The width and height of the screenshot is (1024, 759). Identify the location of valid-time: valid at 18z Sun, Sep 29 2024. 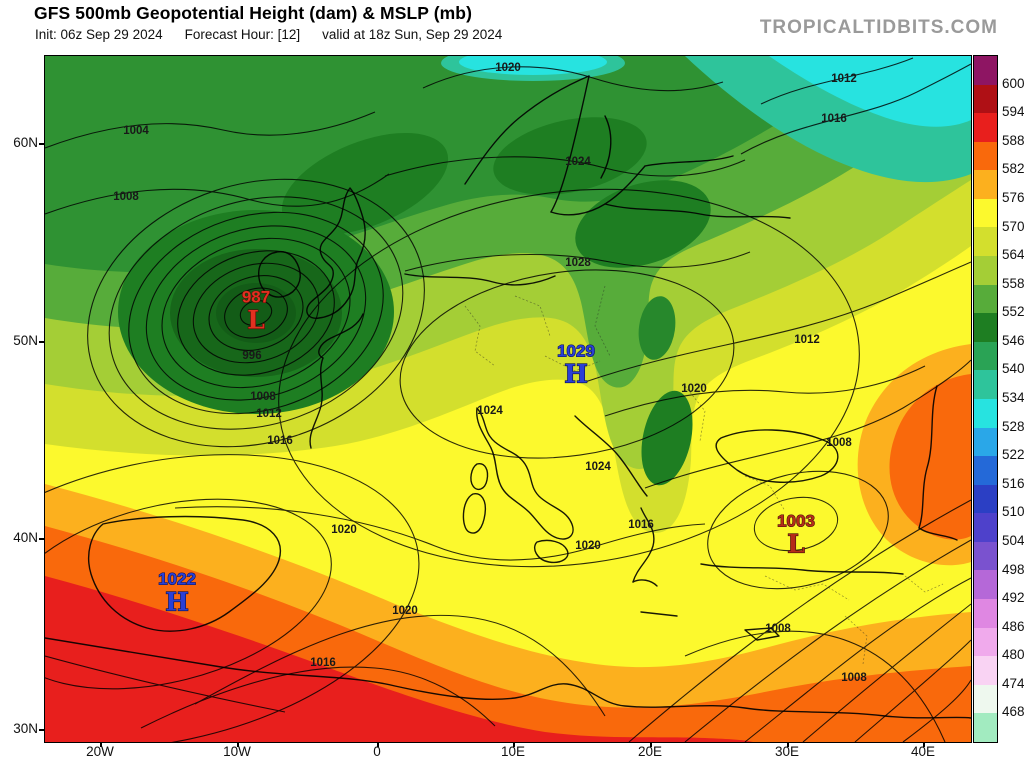
(412, 34).